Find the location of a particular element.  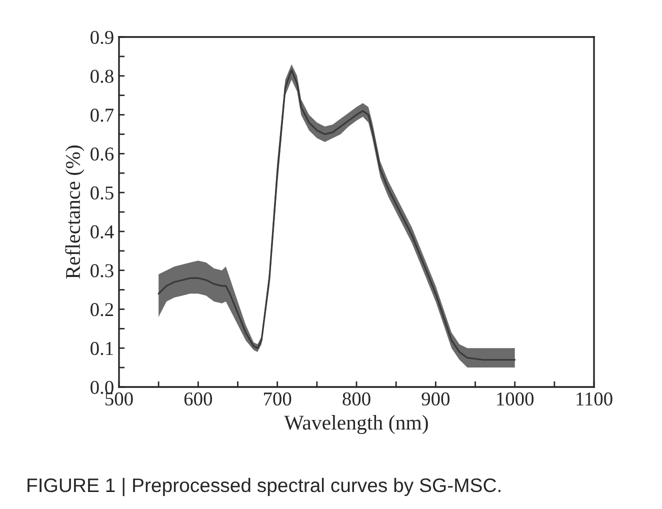

y-tick-label: 0.8 is located at coordinates (102, 76).